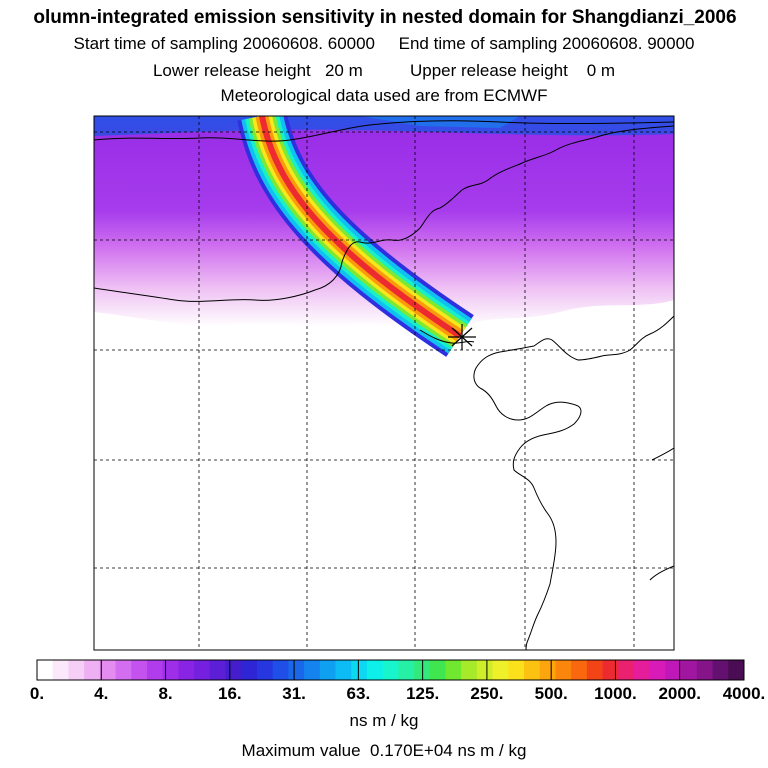 The height and width of the screenshot is (768, 768). Describe the element at coordinates (487, 693) in the screenshot. I see `colorbar-tick-label: 250.` at that location.